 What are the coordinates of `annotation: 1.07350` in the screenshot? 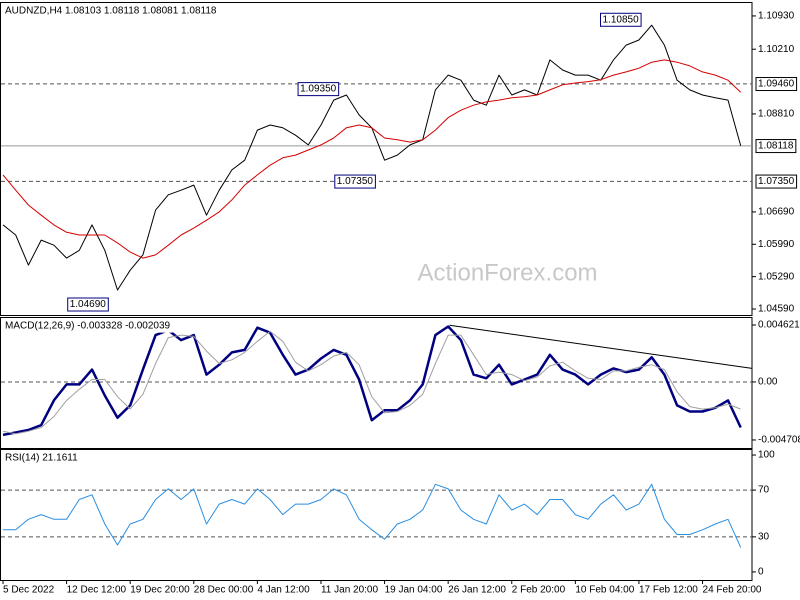 It's located at (355, 181).